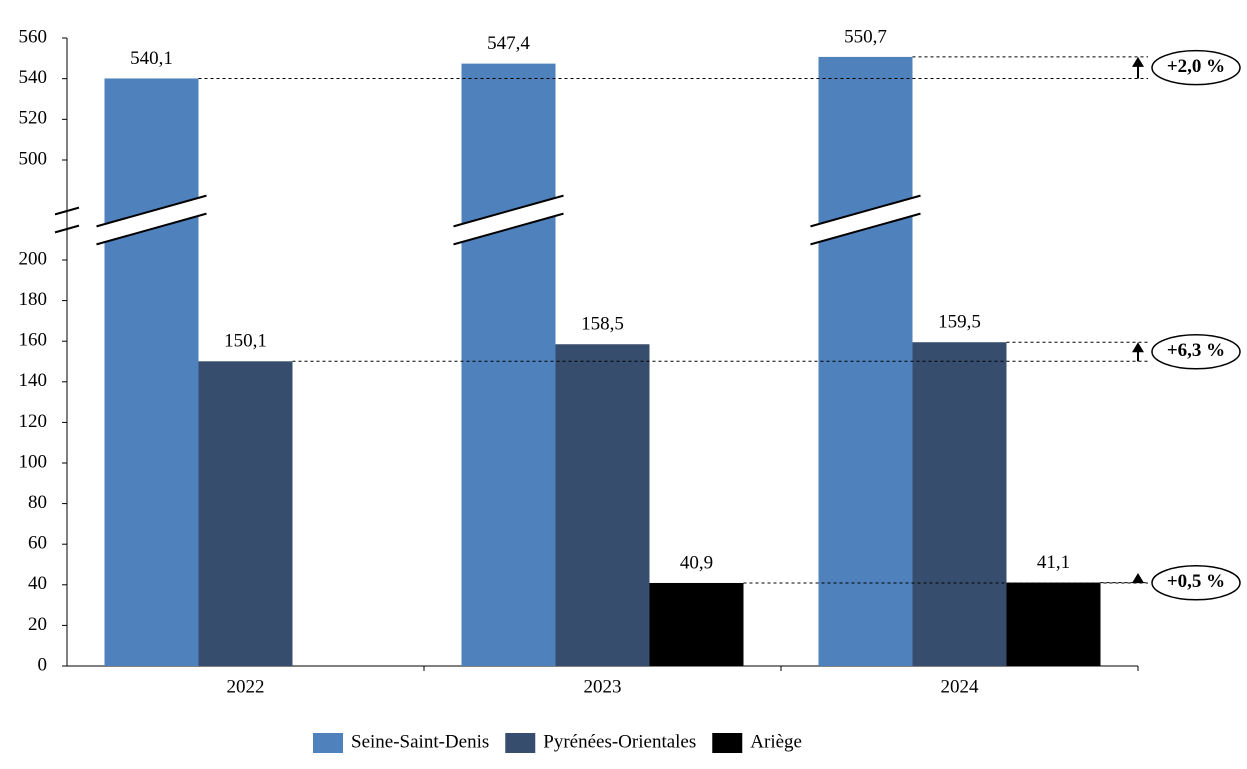 This screenshot has height=769, width=1247. What do you see at coordinates (33, 158) in the screenshot?
I see `y-tick-label: 500` at bounding box center [33, 158].